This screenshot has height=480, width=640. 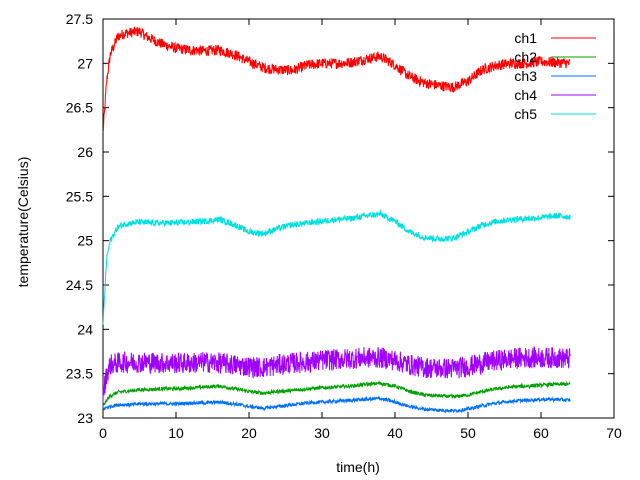 I want to click on x-axis-label: time(h), so click(x=358, y=467).